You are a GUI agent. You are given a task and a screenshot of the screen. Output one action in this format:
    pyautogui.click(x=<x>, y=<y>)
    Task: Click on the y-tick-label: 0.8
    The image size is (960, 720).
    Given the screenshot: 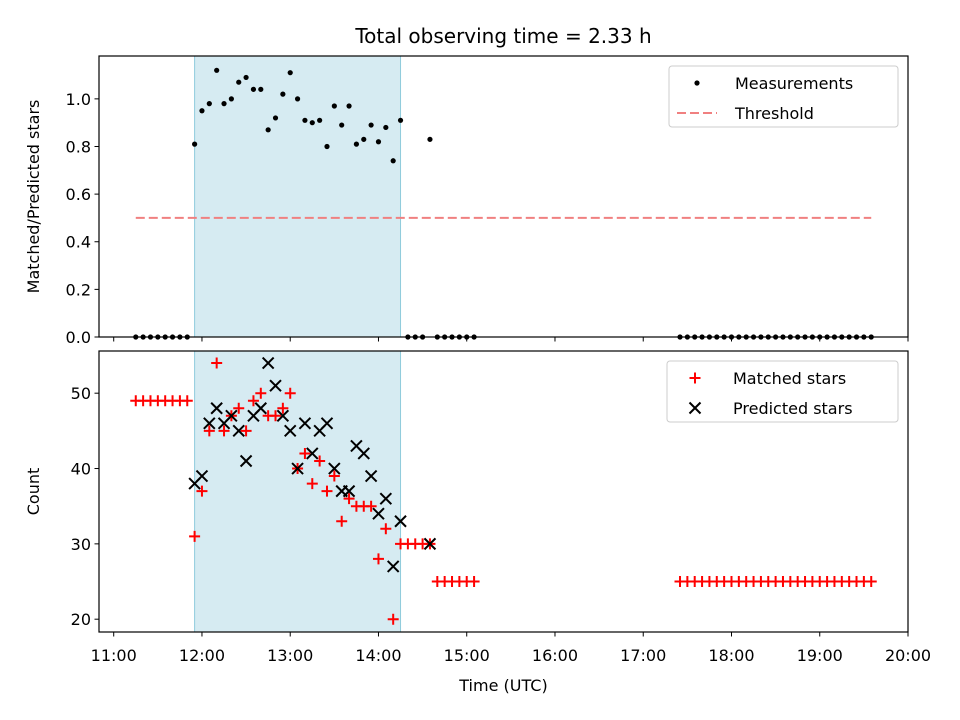 What is the action you would take?
    pyautogui.click(x=78, y=146)
    